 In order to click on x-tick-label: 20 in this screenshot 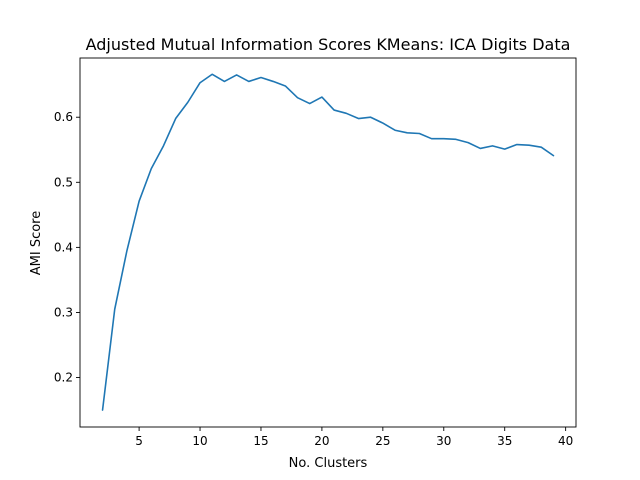, I will do `click(321, 441)`.